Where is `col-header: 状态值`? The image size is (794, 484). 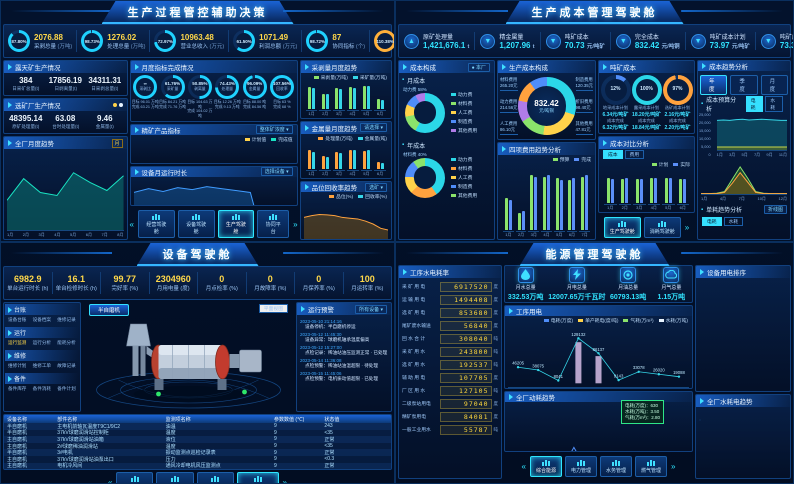
col-header: 状态值 is located at coordinates (332, 419).